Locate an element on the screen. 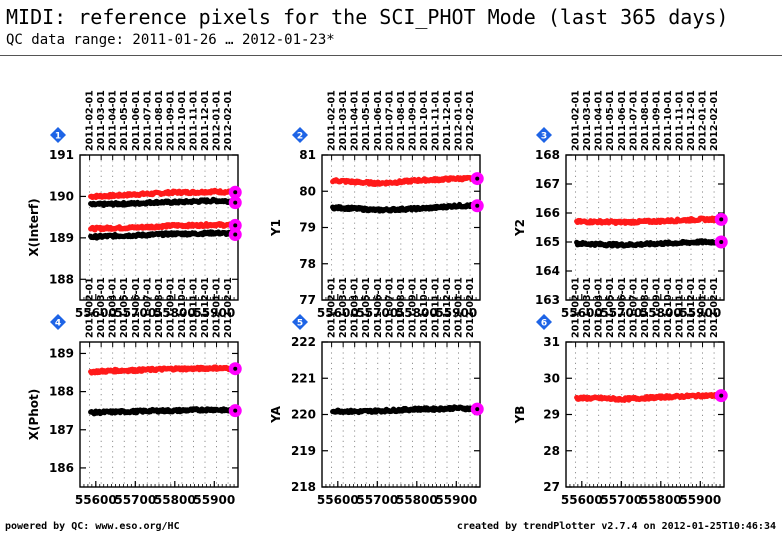 The width and height of the screenshot is (782, 542). y-tick-label: 219 is located at coordinates (303, 451).